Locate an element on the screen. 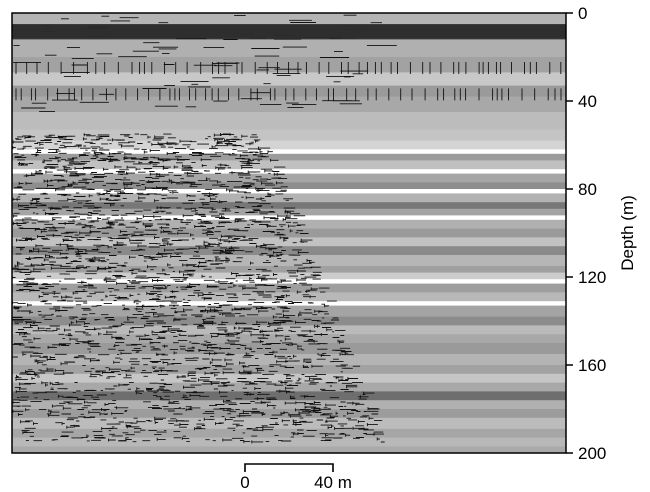  depth-axis-title: Depth (m) is located at coordinates (627, 233).